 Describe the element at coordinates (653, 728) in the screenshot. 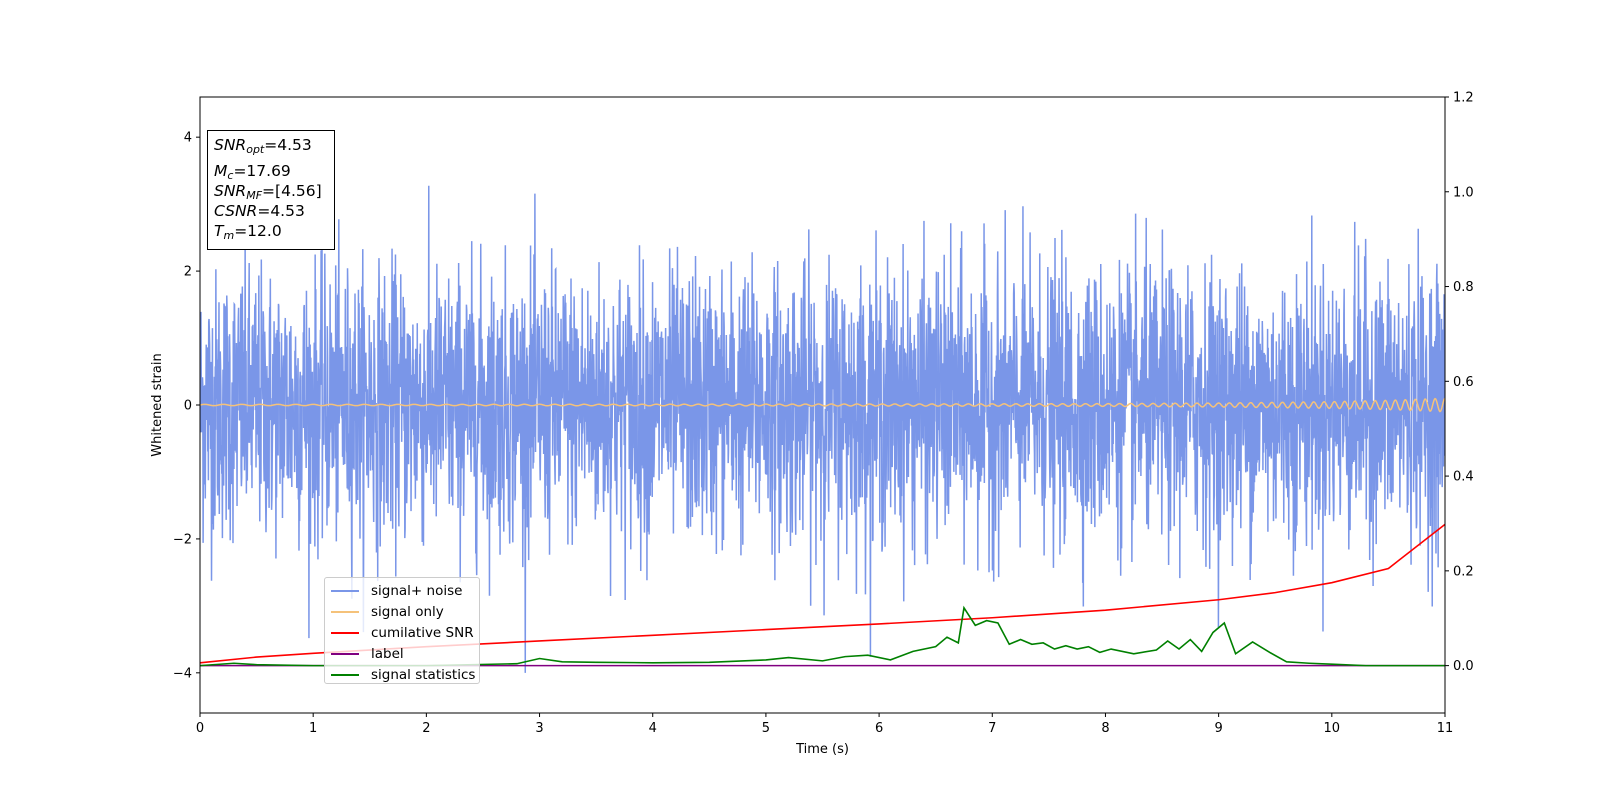

I see `x-tick-label: 4` at that location.